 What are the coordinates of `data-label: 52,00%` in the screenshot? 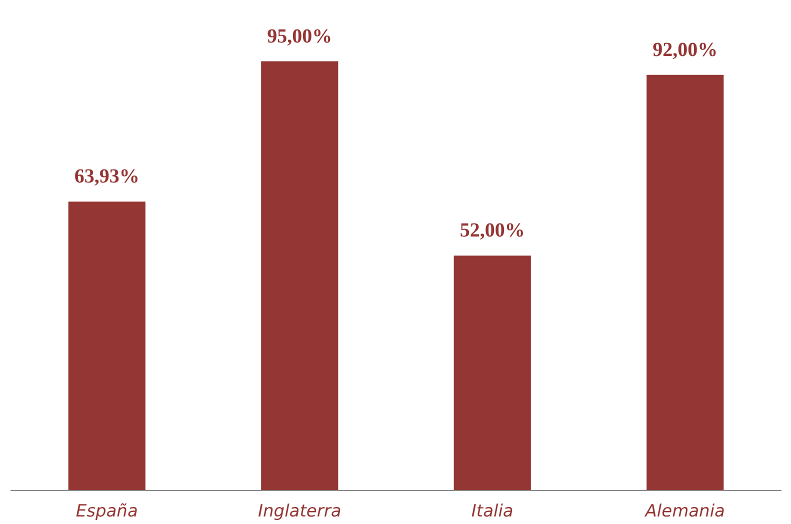 It's located at (492, 231).